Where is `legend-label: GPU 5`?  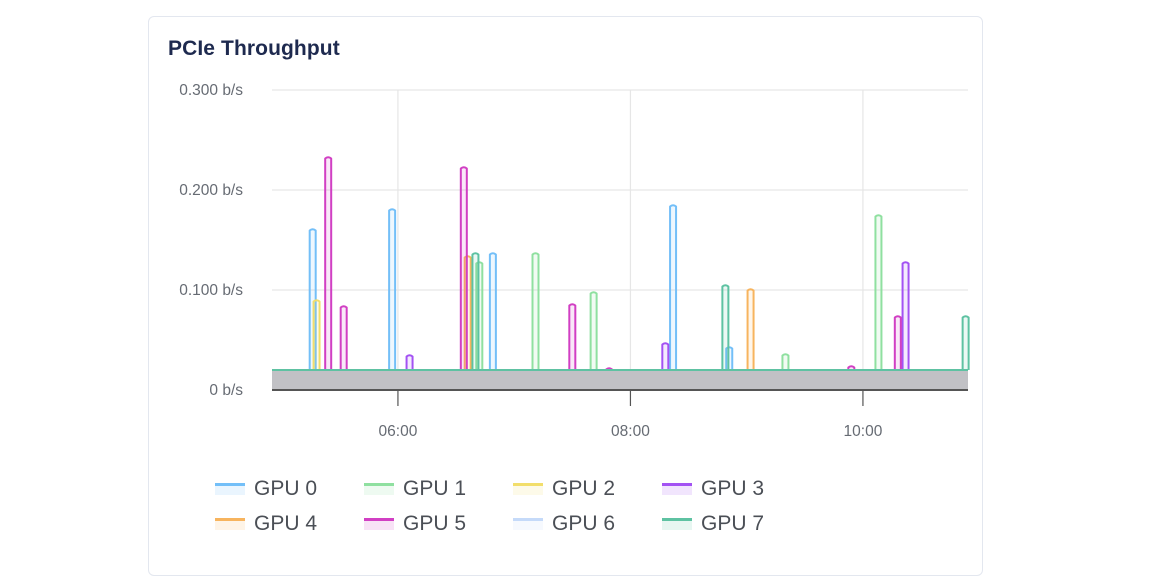 legend-label: GPU 5 is located at coordinates (435, 523).